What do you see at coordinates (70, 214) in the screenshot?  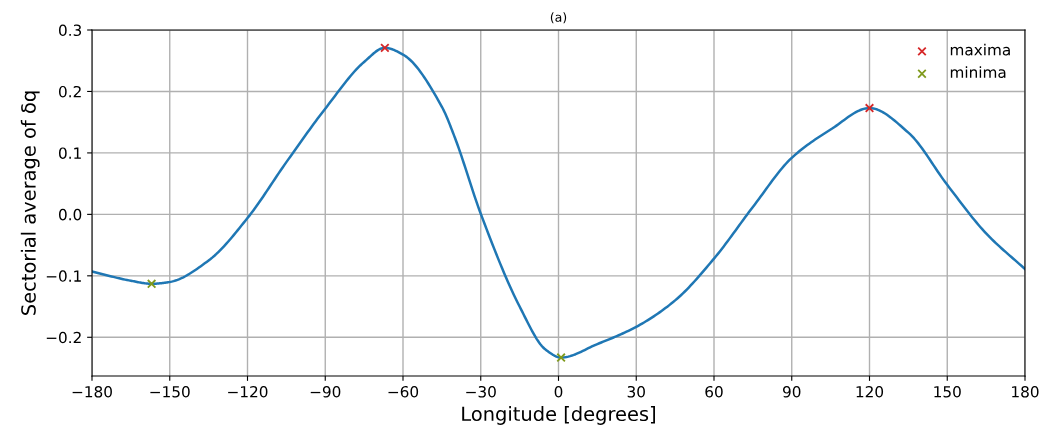 I see `y-tick-label: 0.0` at bounding box center [70, 214].